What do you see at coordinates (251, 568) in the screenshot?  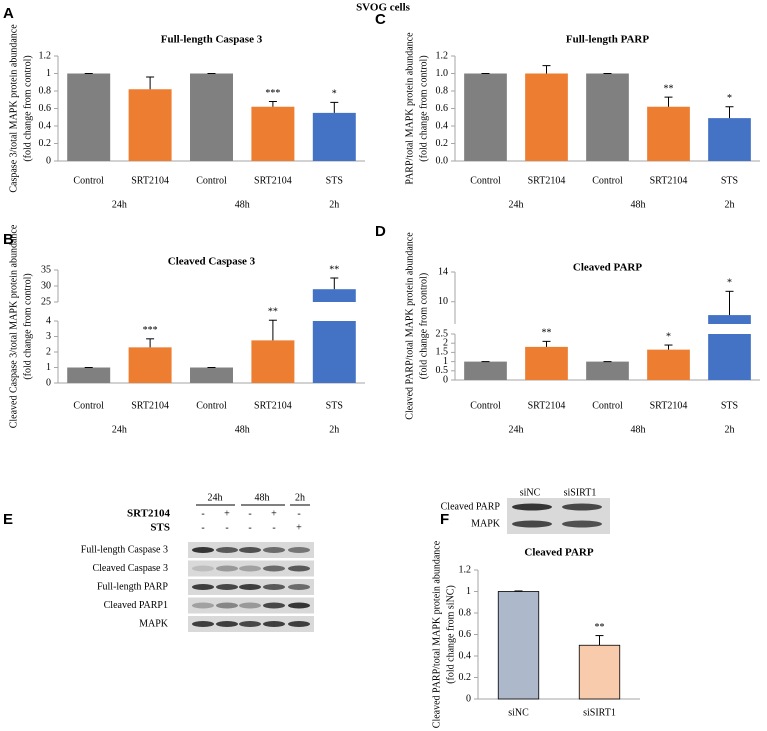 I see `blot-strip` at bounding box center [251, 568].